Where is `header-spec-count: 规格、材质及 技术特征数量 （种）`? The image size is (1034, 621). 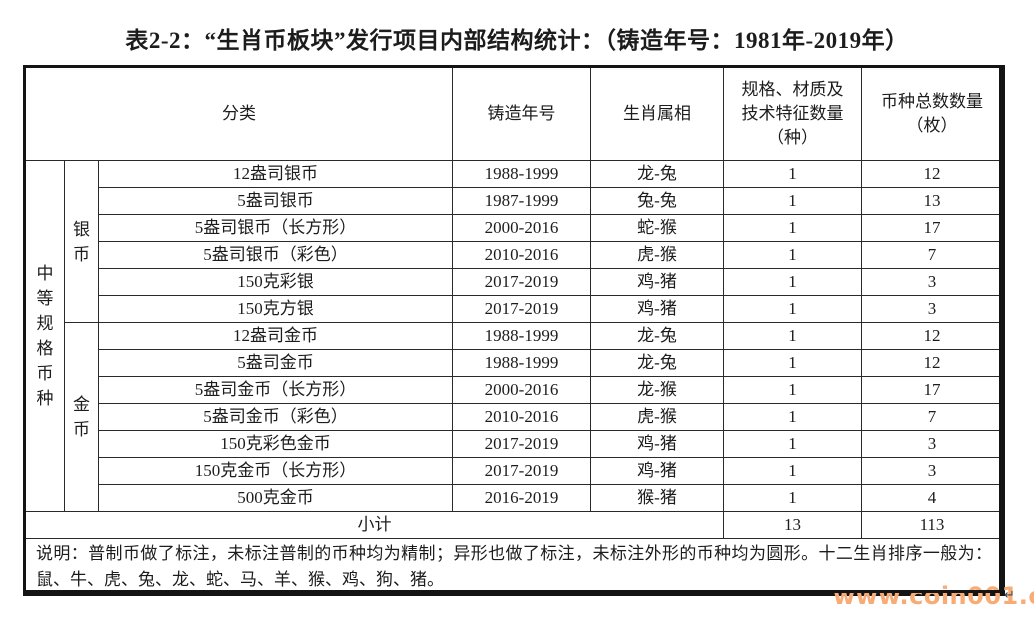
header-spec-count: 规格、材质及 技术特征数量 （种） is located at coordinates (792, 113).